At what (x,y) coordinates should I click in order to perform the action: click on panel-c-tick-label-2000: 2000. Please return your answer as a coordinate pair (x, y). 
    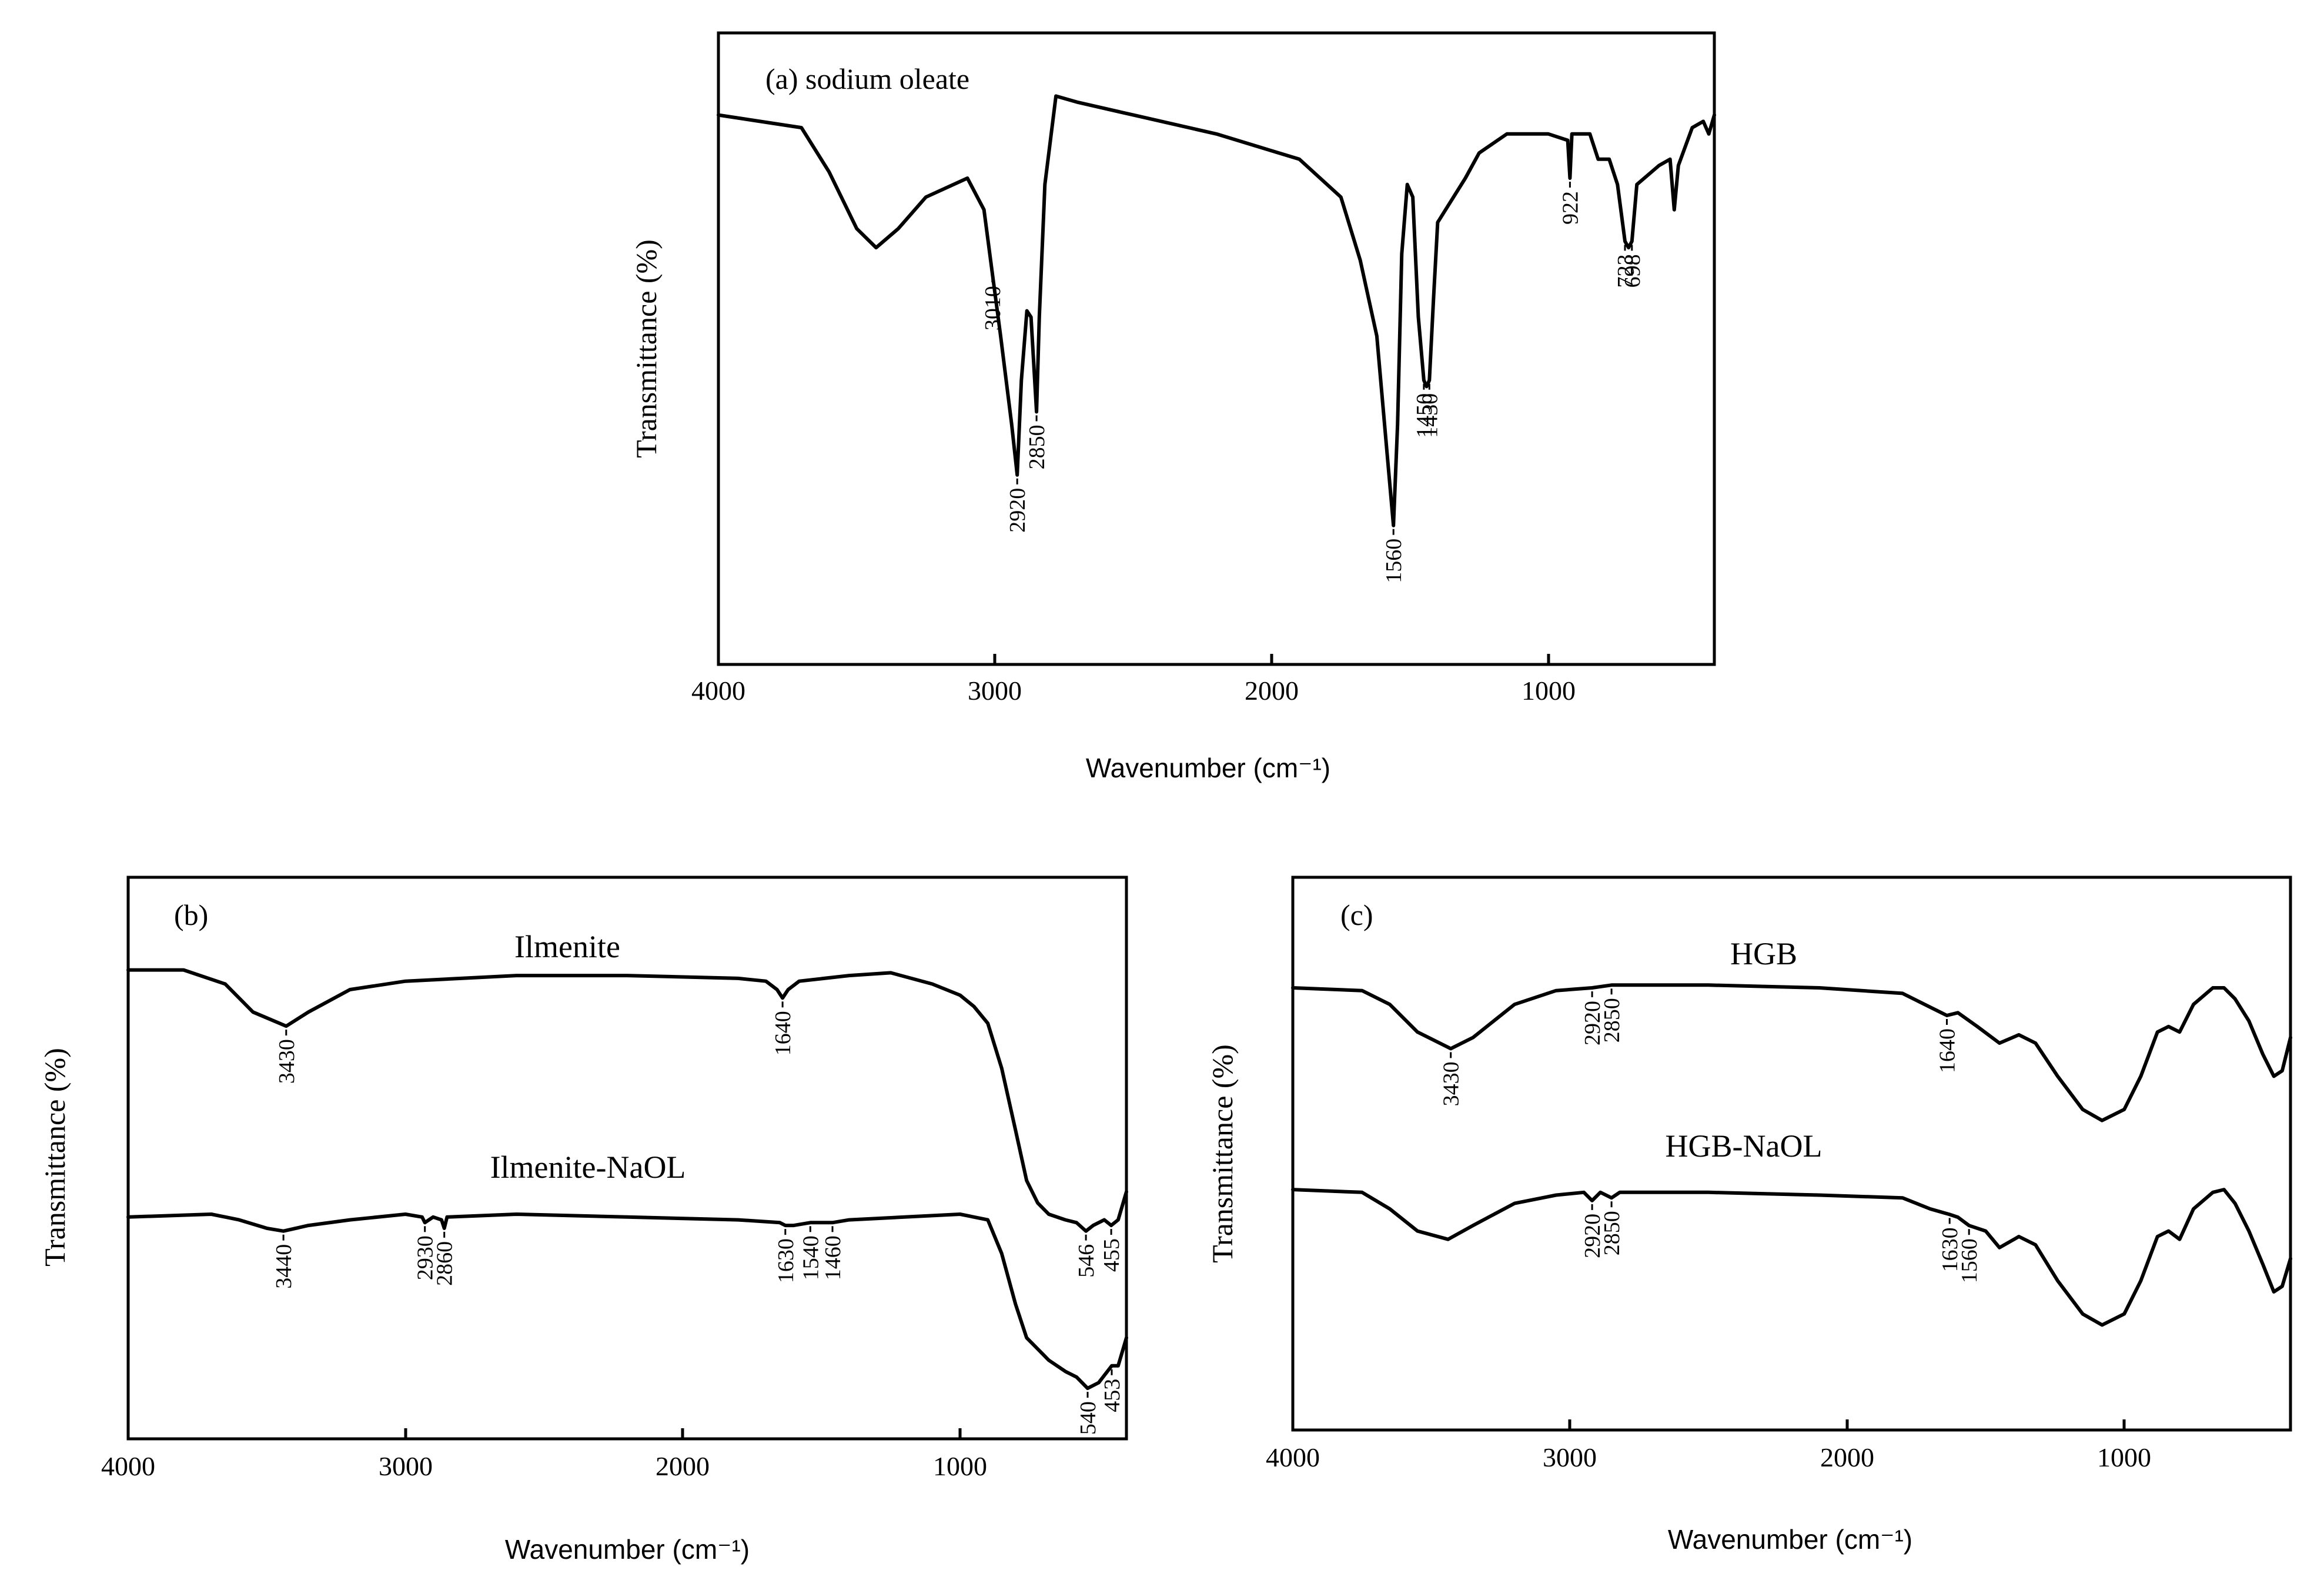
    Looking at the image, I should click on (1847, 1457).